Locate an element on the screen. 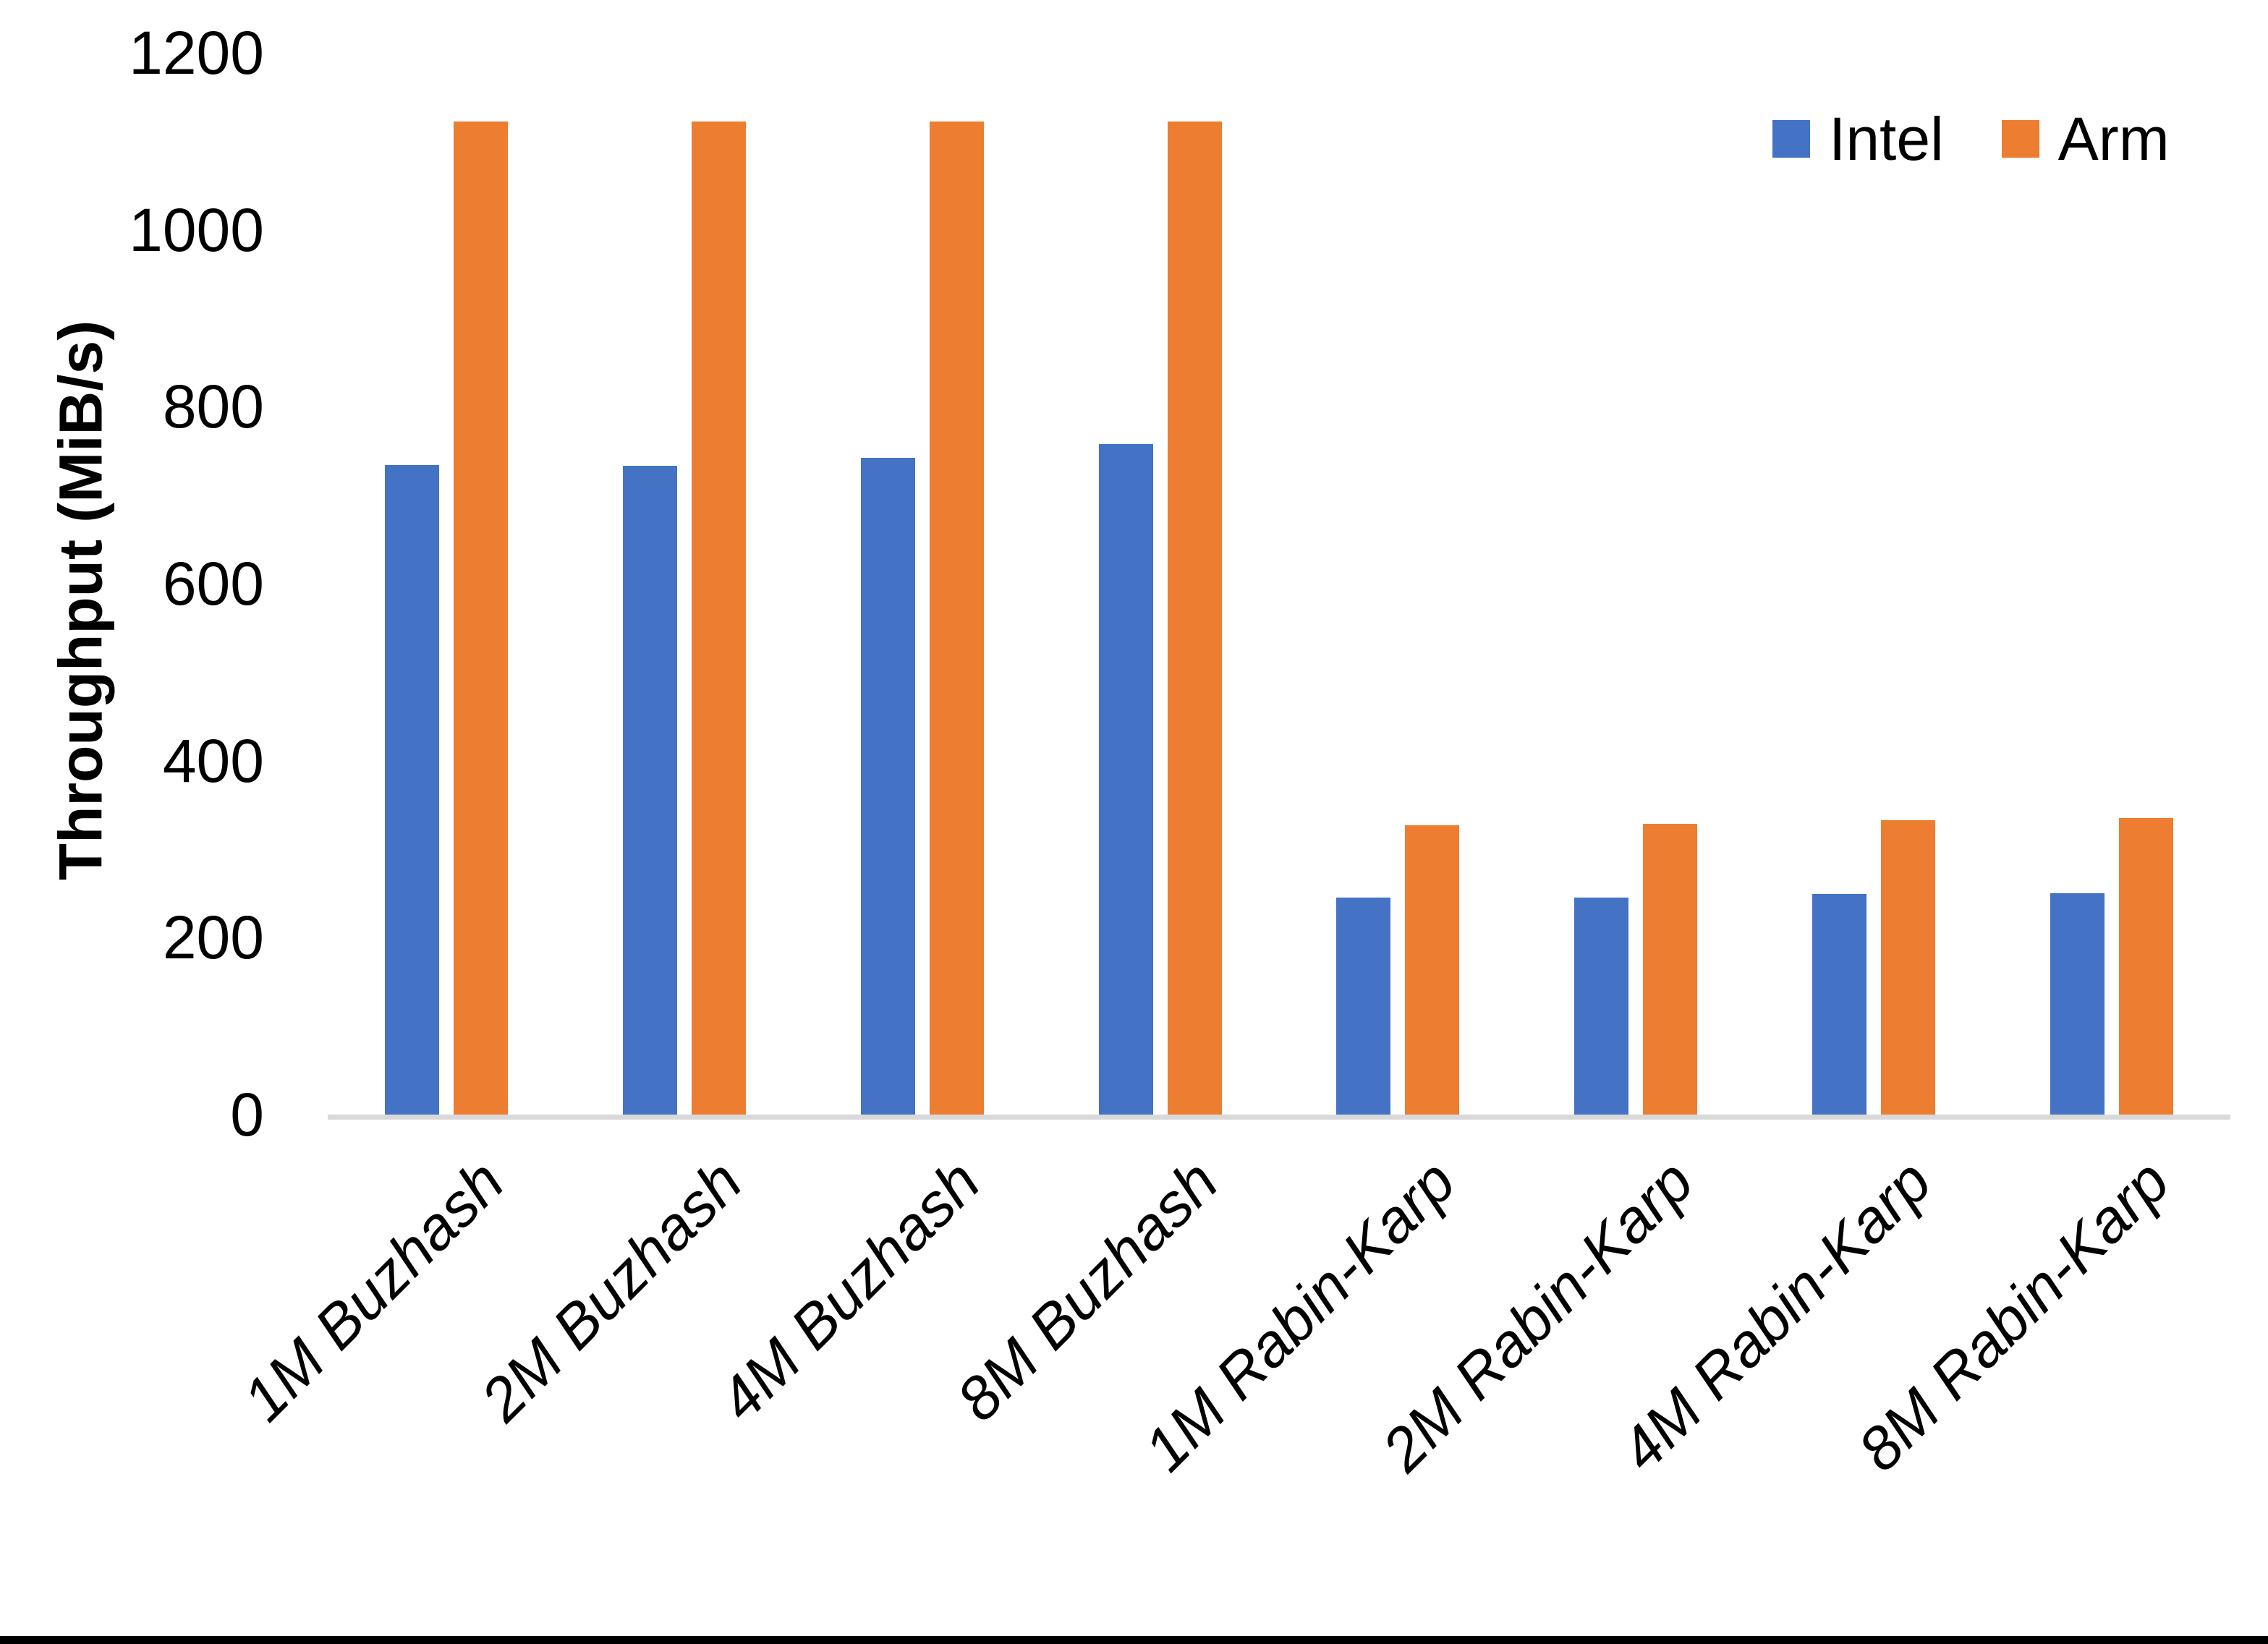  y-tick-label: 400 is located at coordinates (213, 760).